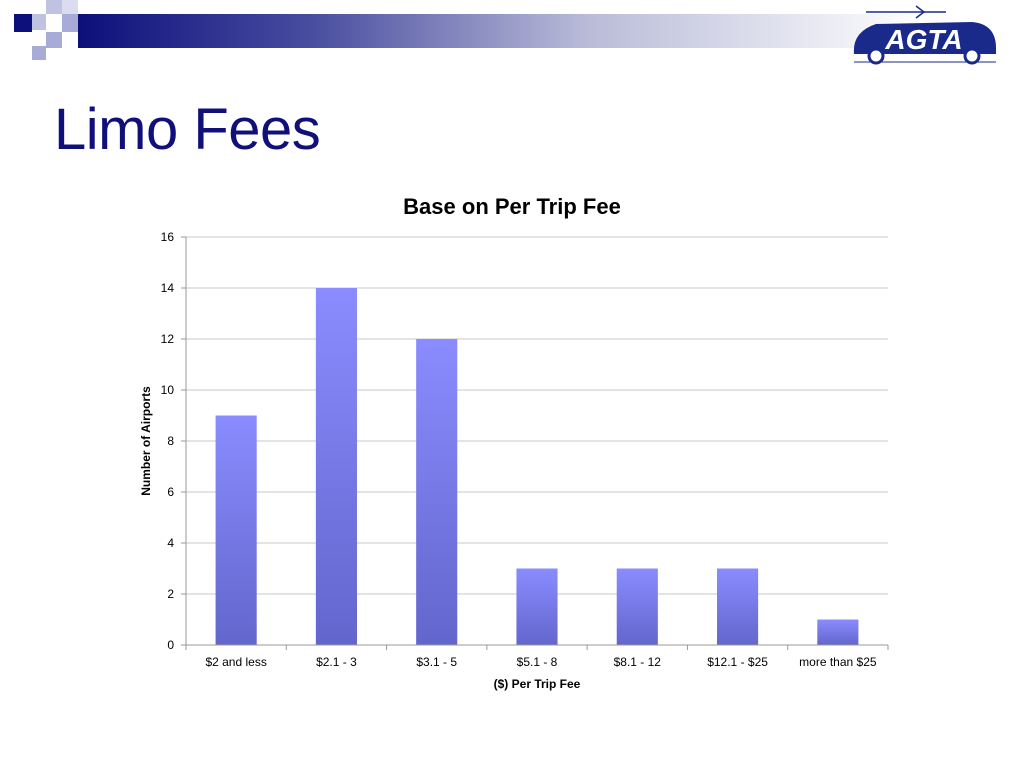 This screenshot has height=768, width=1024. I want to click on chart-title: Base on Per Trip Fee, so click(512, 206).